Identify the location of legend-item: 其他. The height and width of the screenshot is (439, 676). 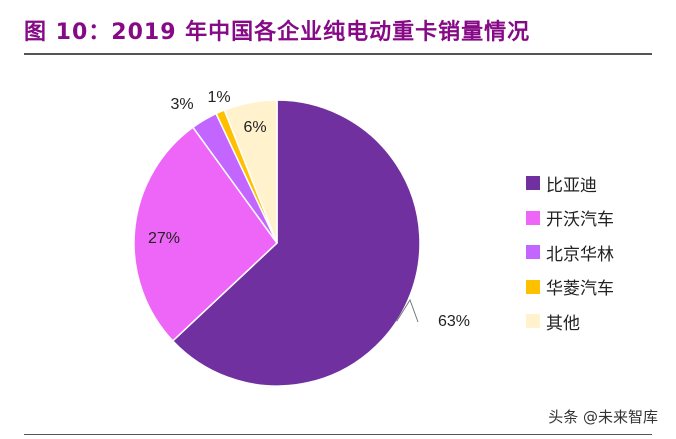
(570, 321).